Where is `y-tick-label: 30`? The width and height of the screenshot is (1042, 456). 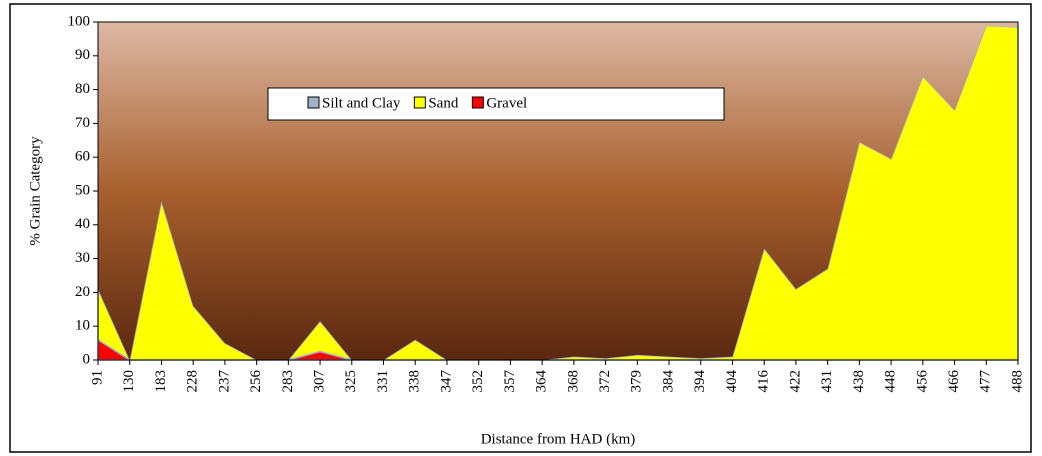 y-tick-label: 30 is located at coordinates (82, 258).